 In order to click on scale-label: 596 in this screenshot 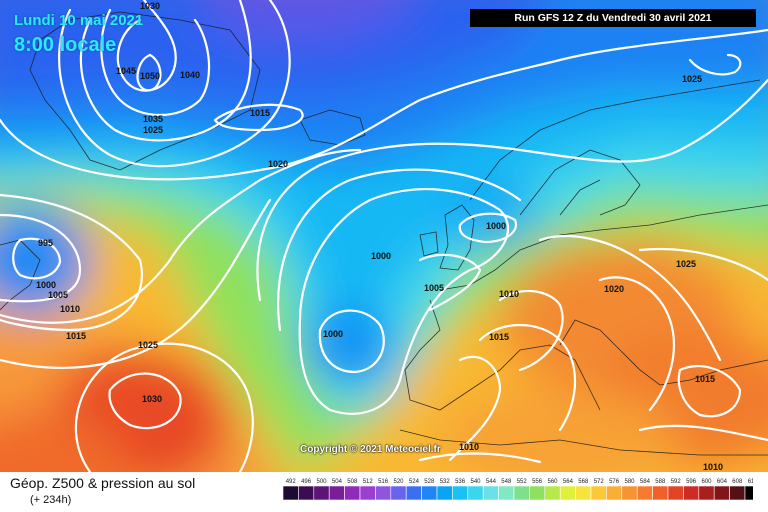, I will do `click(691, 482)`.